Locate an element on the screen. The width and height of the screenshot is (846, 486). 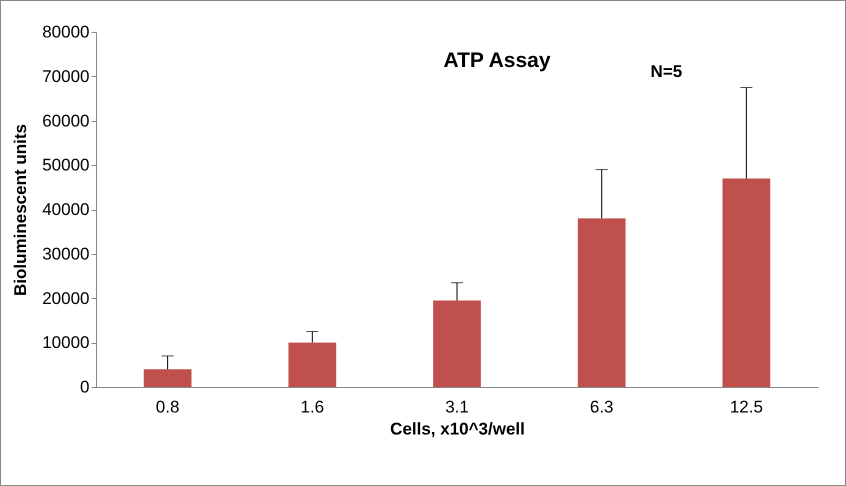
x-tick-label: 0.8 is located at coordinates (168, 407).